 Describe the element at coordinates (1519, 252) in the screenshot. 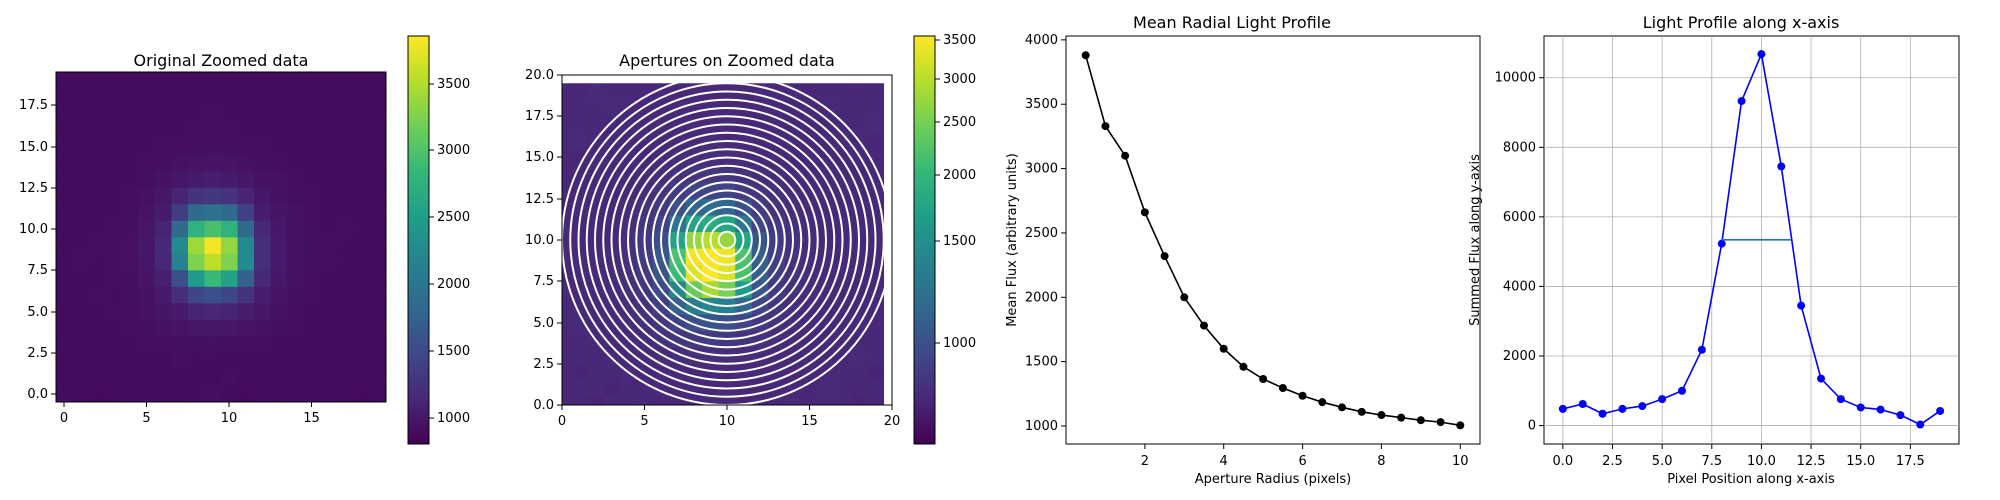

I see `panel-xprofile-yticks: 0 2000 4000 6000 8000 10000` at that location.